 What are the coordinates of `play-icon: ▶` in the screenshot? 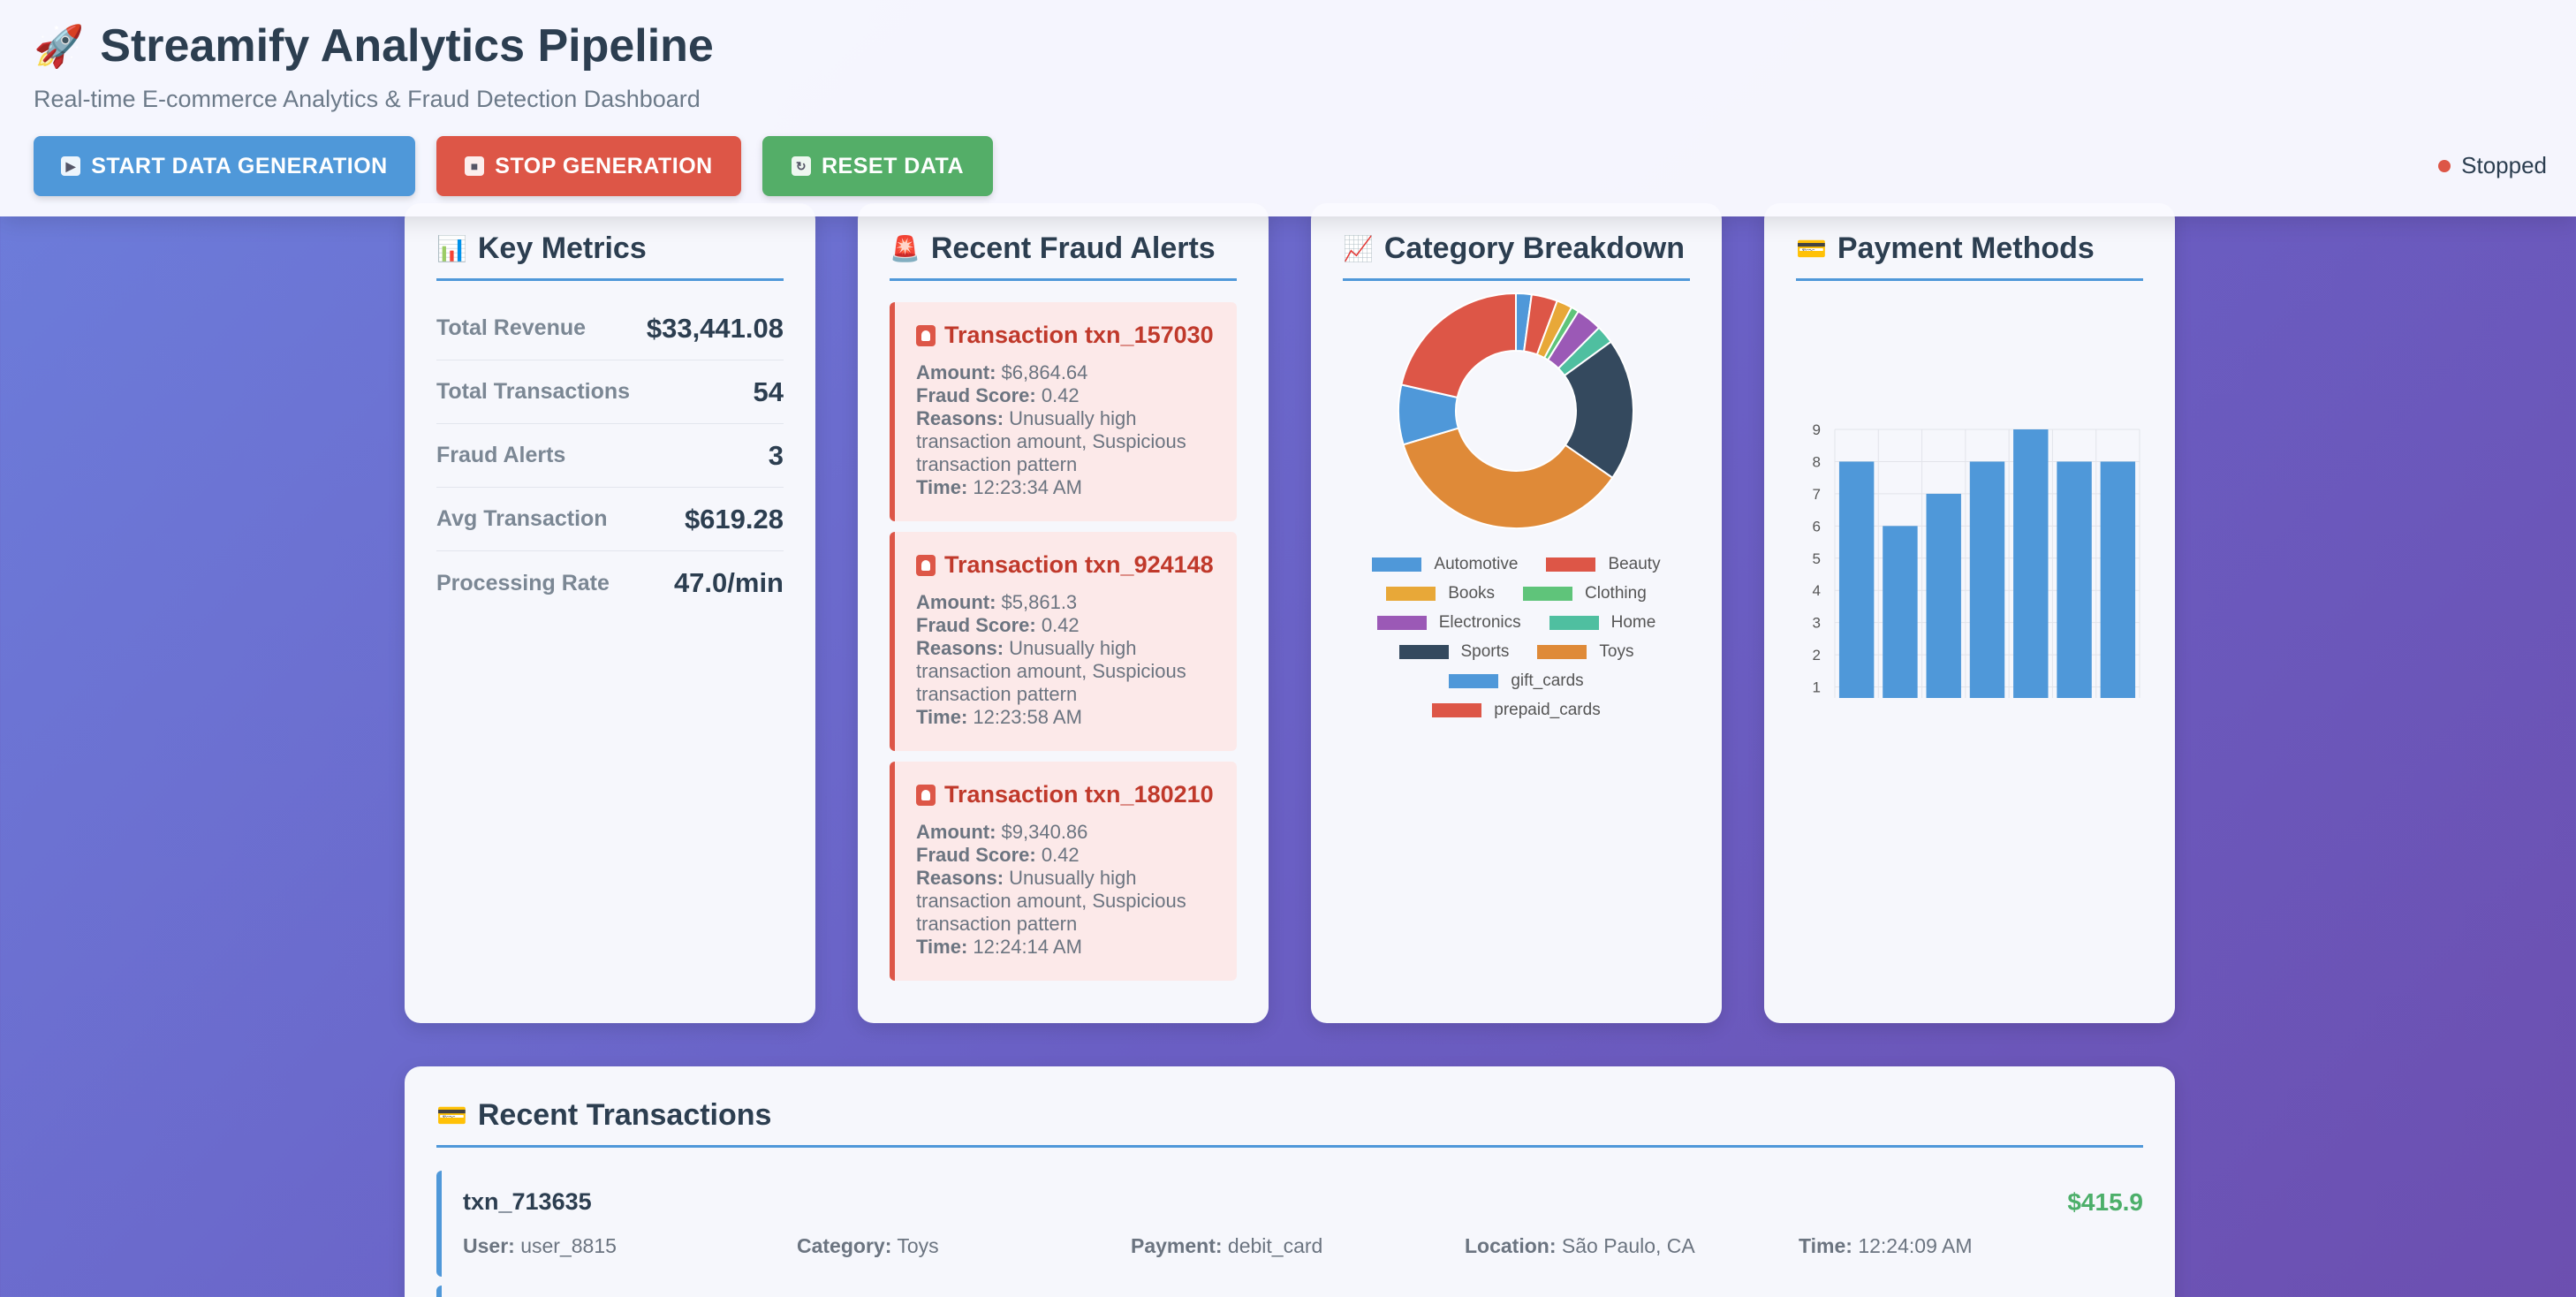 It's located at (71, 166).